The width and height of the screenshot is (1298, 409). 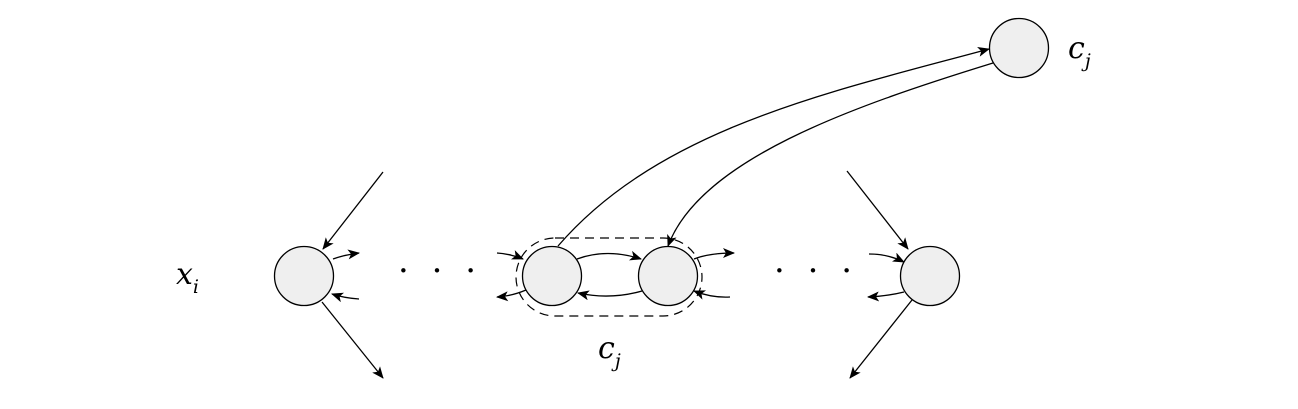 I want to click on clause-top-label: cj, so click(x=1079, y=51).